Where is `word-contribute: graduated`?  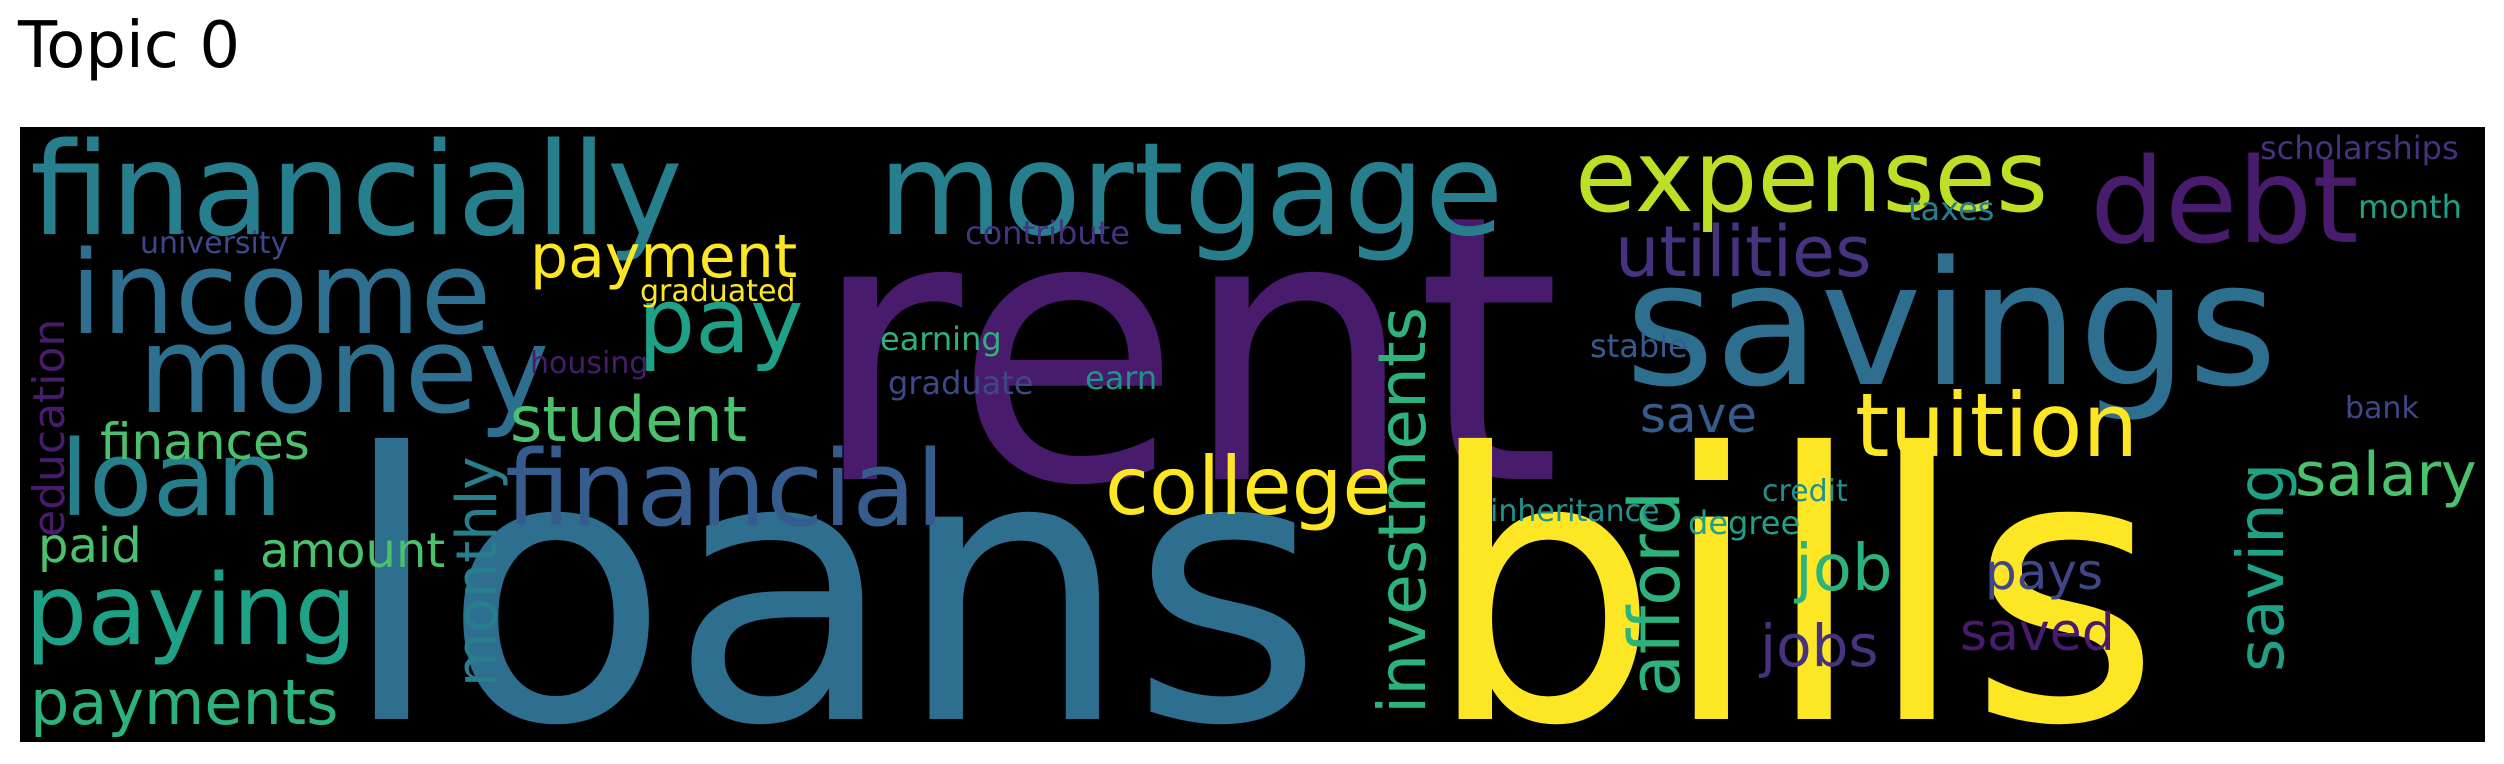 word-contribute: graduated is located at coordinates (718, 291).